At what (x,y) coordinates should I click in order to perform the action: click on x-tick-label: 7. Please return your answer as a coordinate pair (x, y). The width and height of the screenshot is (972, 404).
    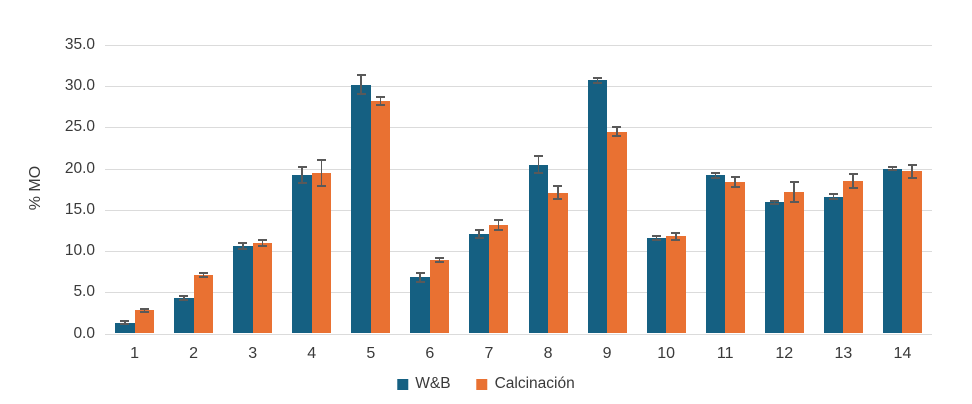
    Looking at the image, I should click on (489, 353).